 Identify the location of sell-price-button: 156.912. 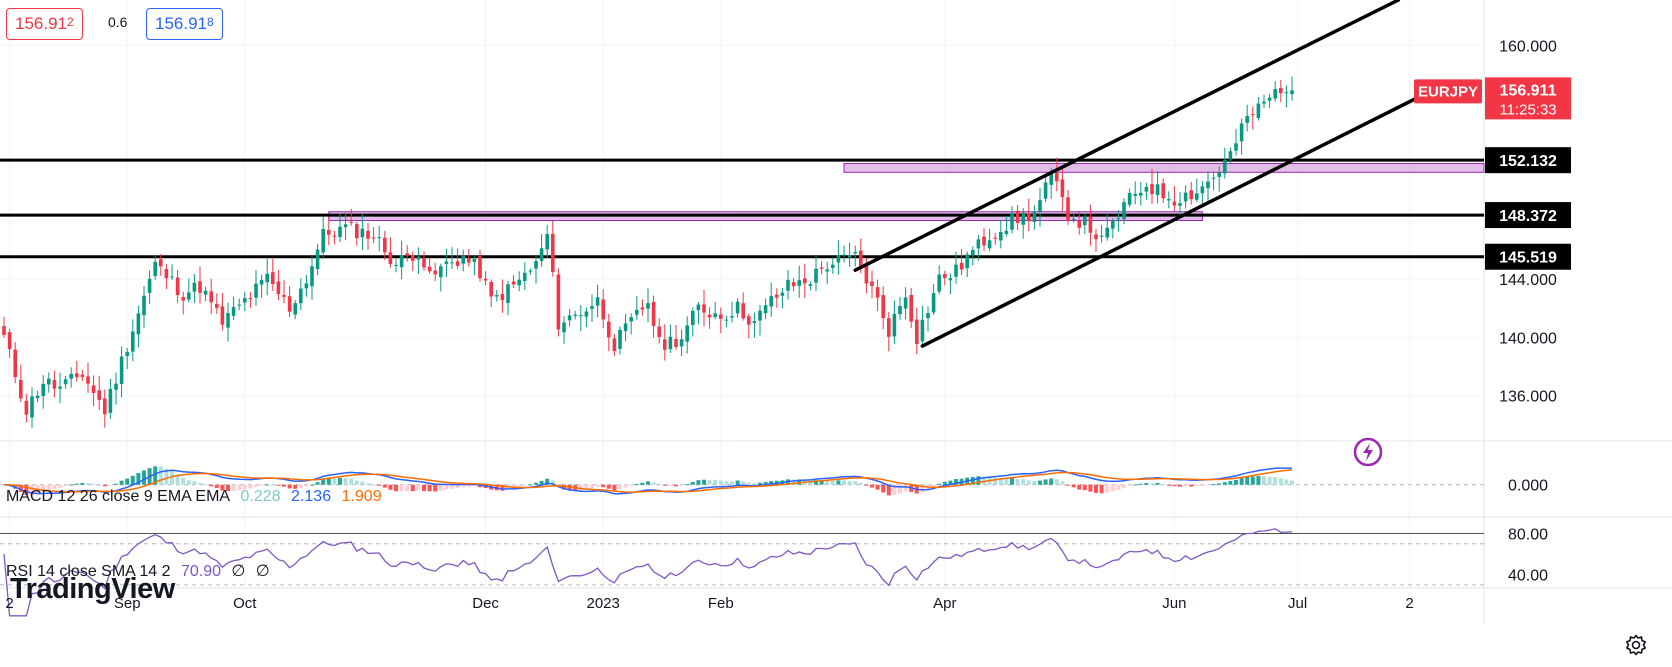
(44, 24).